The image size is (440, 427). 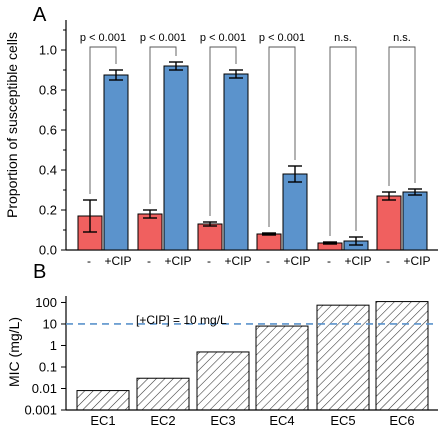 I want to click on category-label: EC1, so click(x=102, y=420).